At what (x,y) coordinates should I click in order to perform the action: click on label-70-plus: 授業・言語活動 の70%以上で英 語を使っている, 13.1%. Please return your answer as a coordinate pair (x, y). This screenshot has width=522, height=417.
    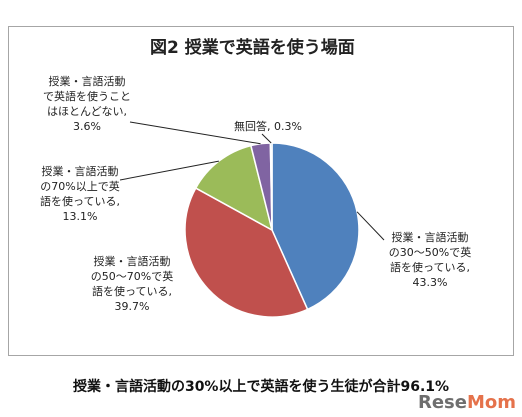
    Looking at the image, I should click on (80, 194).